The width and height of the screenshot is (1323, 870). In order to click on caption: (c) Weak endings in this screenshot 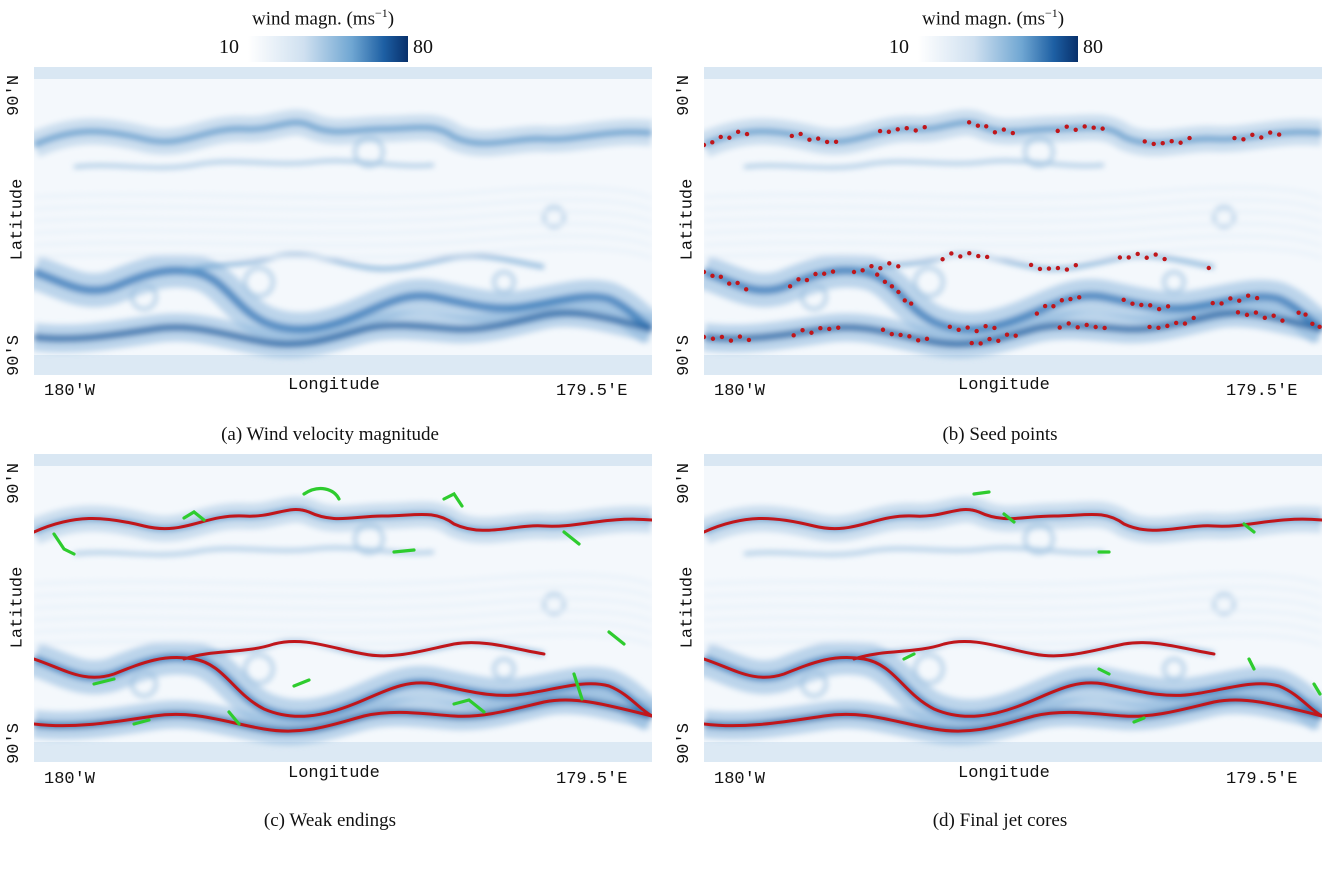, I will do `click(330, 820)`.